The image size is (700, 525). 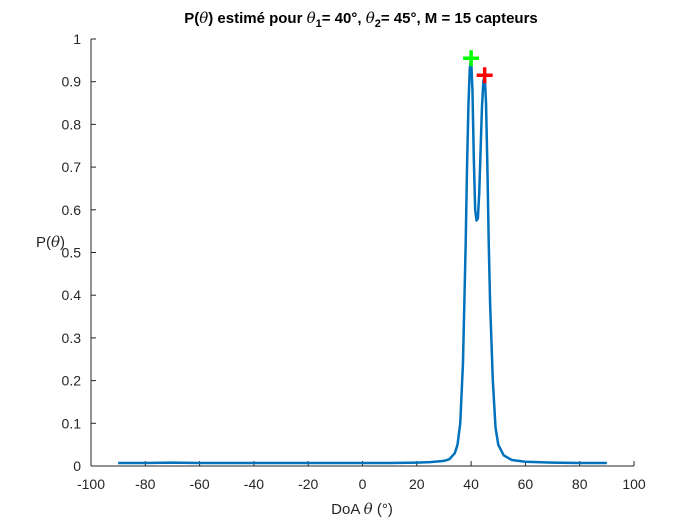 I want to click on y-axis-label-theta: θ, so click(x=55, y=242).